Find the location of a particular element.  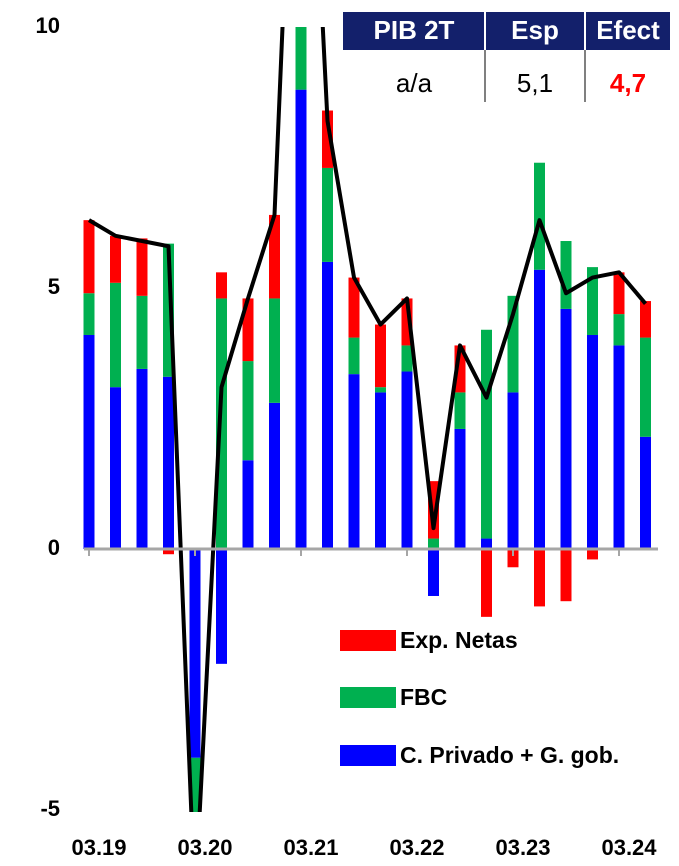

table-cell: 4,7 is located at coordinates (628, 83).